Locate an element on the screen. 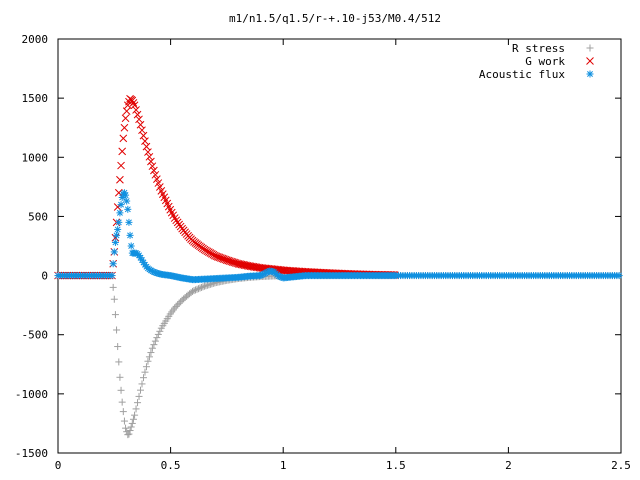 This screenshot has height=480, width=640. legend-label: G work is located at coordinates (545, 61).